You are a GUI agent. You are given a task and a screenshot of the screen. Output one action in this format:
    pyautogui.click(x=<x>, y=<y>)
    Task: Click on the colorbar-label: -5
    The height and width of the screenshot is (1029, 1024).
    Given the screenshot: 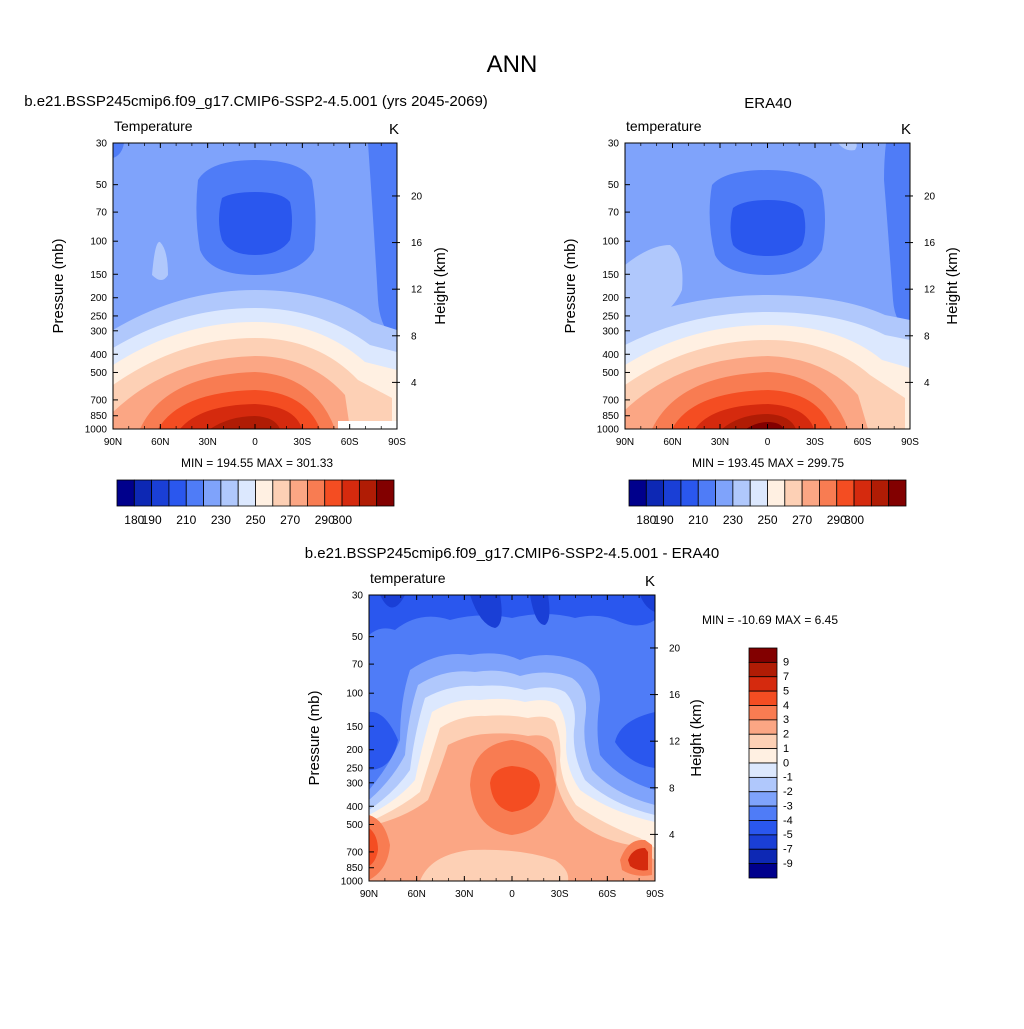 What is the action you would take?
    pyautogui.click(x=788, y=835)
    